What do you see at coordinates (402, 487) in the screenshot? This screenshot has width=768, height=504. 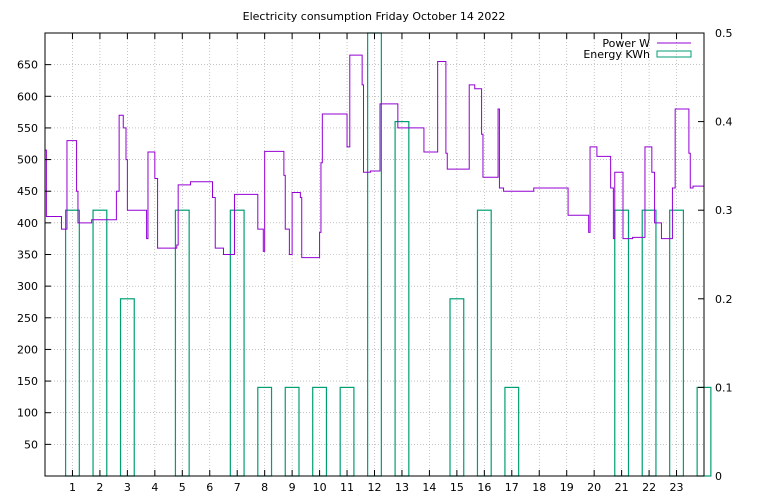 I see `x-tick-label: 13` at bounding box center [402, 487].